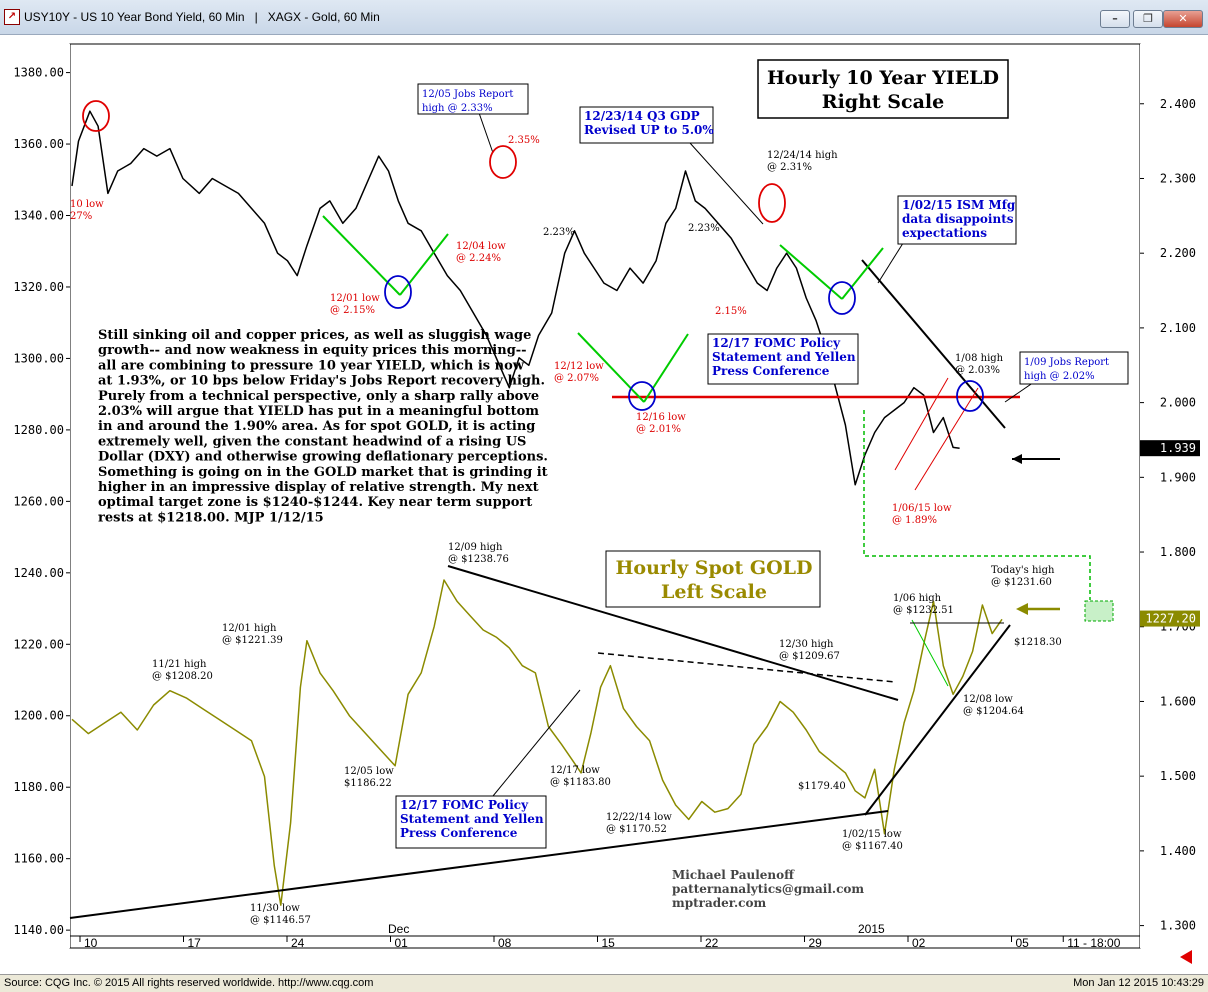 Image resolution: width=1208 pixels, height=992 pixels. Describe the element at coordinates (1178, 328) in the screenshot. I see `right-axis-tick-label: 2.100` at that location.